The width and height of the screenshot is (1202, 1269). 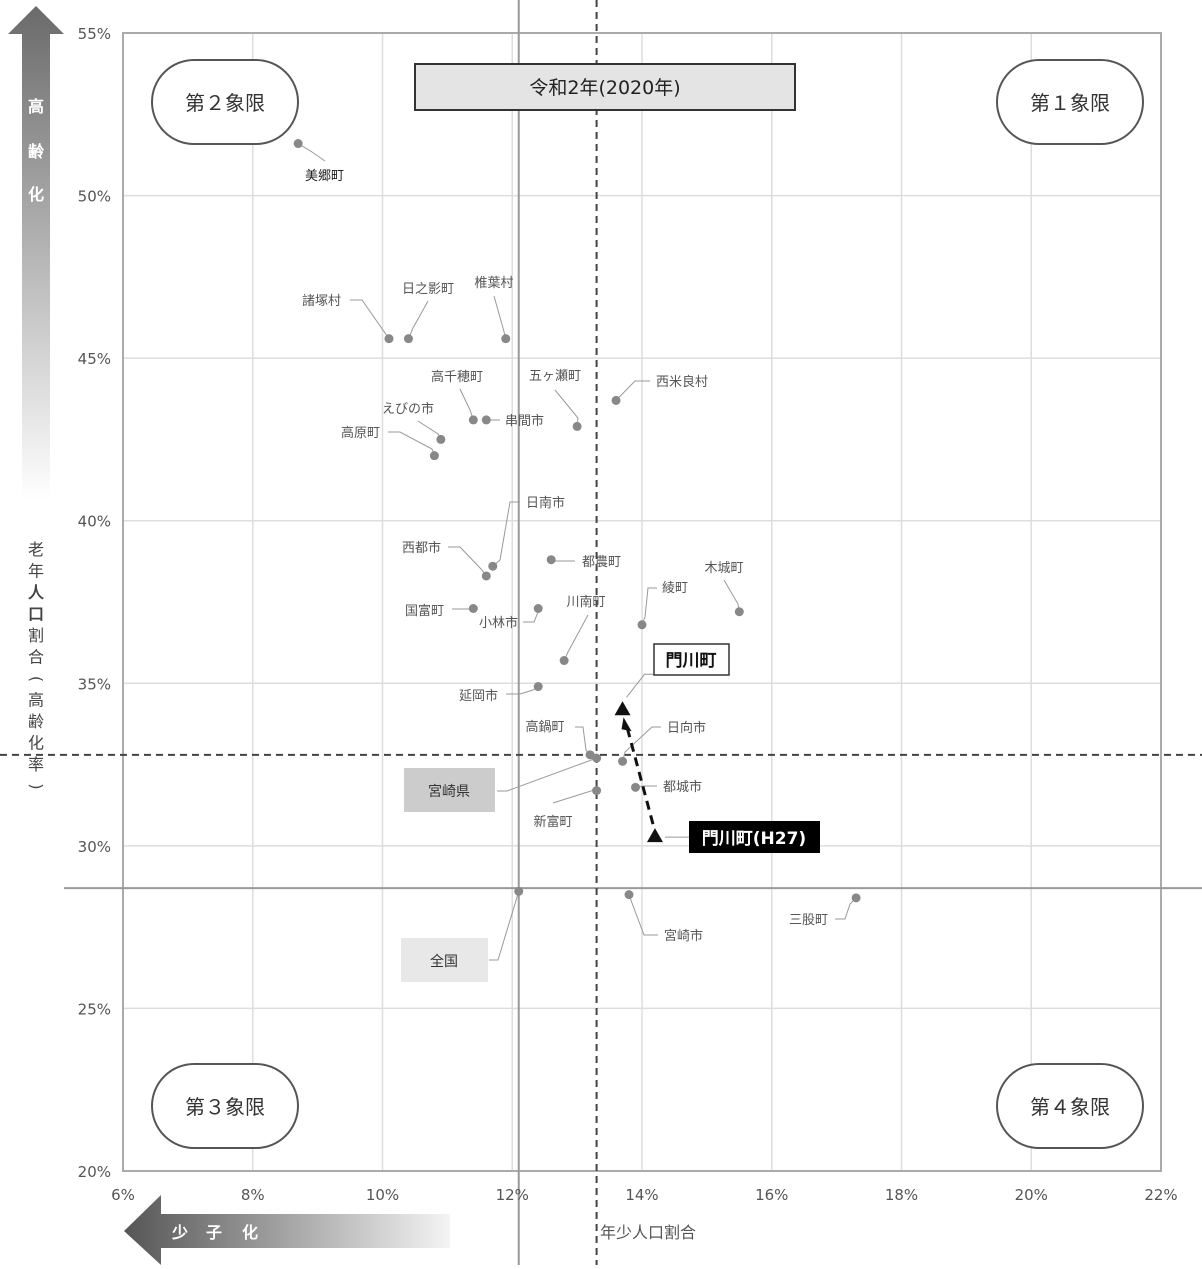 What do you see at coordinates (648, 1232) in the screenshot?
I see `x-axis-label: 年少人口割合` at bounding box center [648, 1232].